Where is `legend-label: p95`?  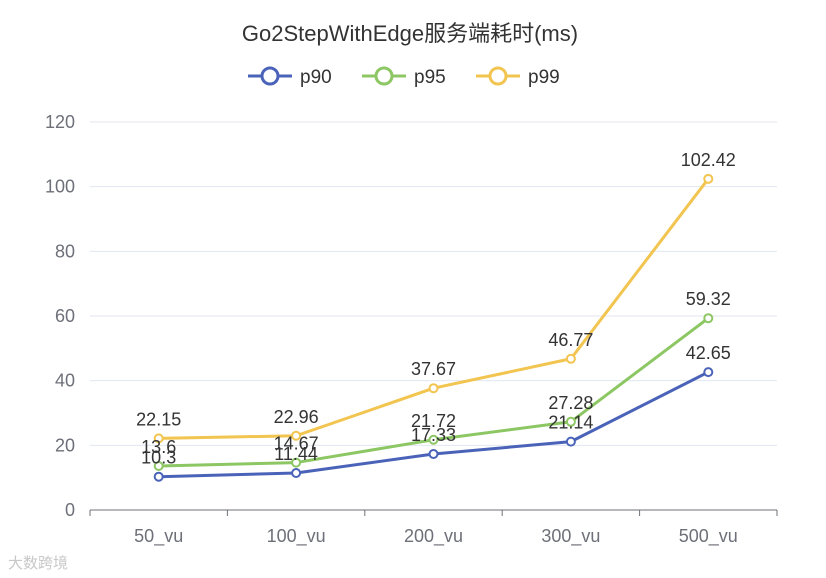
legend-label: p95 is located at coordinates (430, 77).